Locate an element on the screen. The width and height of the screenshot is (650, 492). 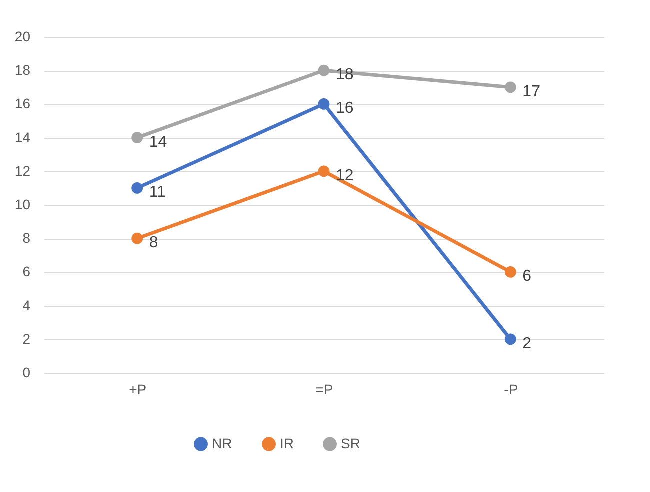
legend-label: NR is located at coordinates (222, 443).